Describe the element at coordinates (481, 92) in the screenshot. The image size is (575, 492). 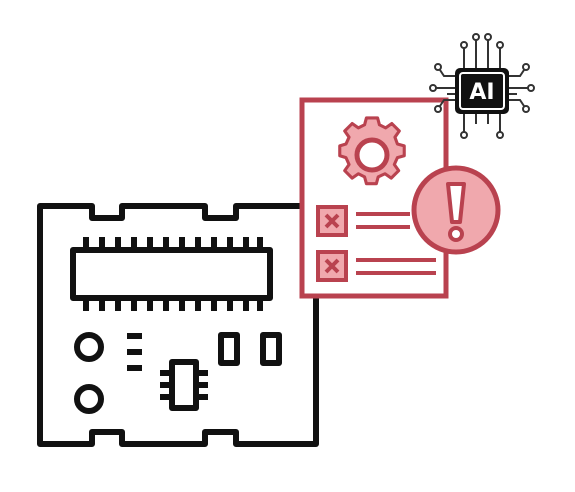
I see `ai-label: AI` at that location.